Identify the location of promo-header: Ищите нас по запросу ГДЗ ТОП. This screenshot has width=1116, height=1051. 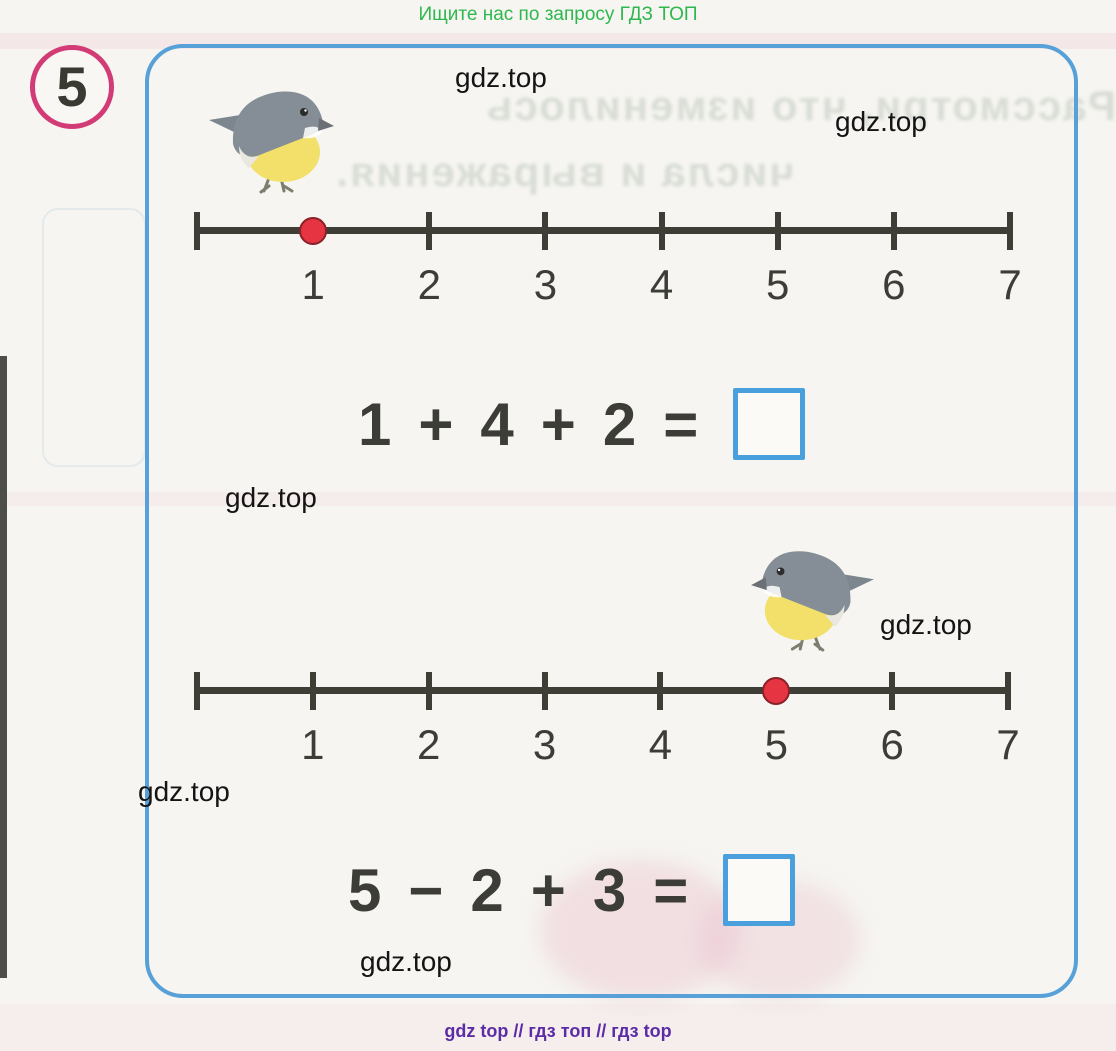
(558, 14).